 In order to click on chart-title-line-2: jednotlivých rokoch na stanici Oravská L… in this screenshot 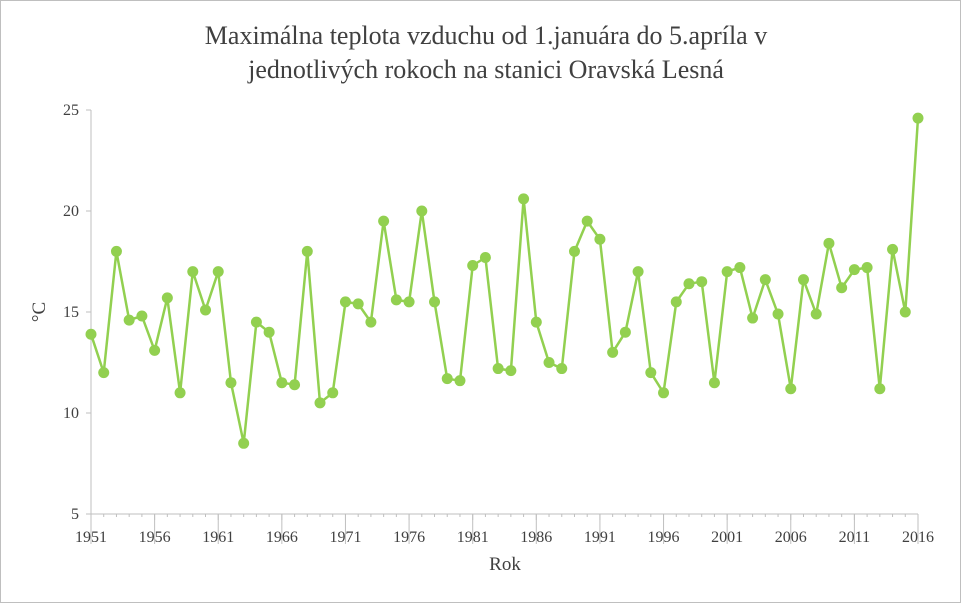, I will do `click(485, 69)`.